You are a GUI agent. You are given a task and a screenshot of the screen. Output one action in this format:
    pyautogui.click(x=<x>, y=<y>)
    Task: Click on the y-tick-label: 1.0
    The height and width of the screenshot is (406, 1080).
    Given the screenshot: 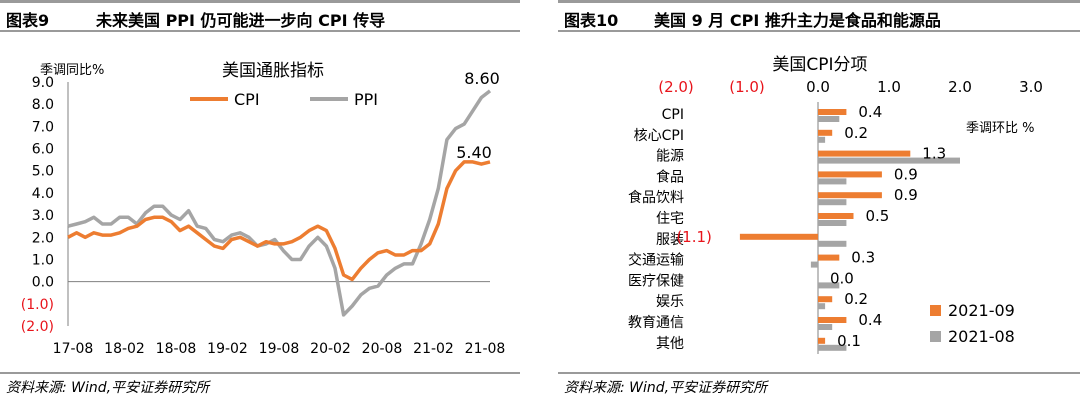 What is the action you would take?
    pyautogui.click(x=43, y=260)
    